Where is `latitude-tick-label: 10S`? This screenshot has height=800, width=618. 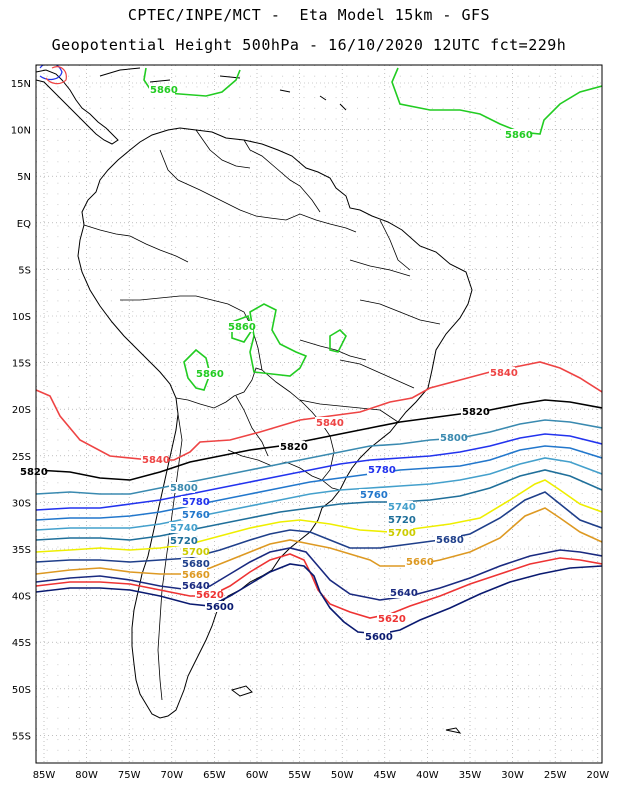 latitude-tick-label: 10S is located at coordinates (21, 317).